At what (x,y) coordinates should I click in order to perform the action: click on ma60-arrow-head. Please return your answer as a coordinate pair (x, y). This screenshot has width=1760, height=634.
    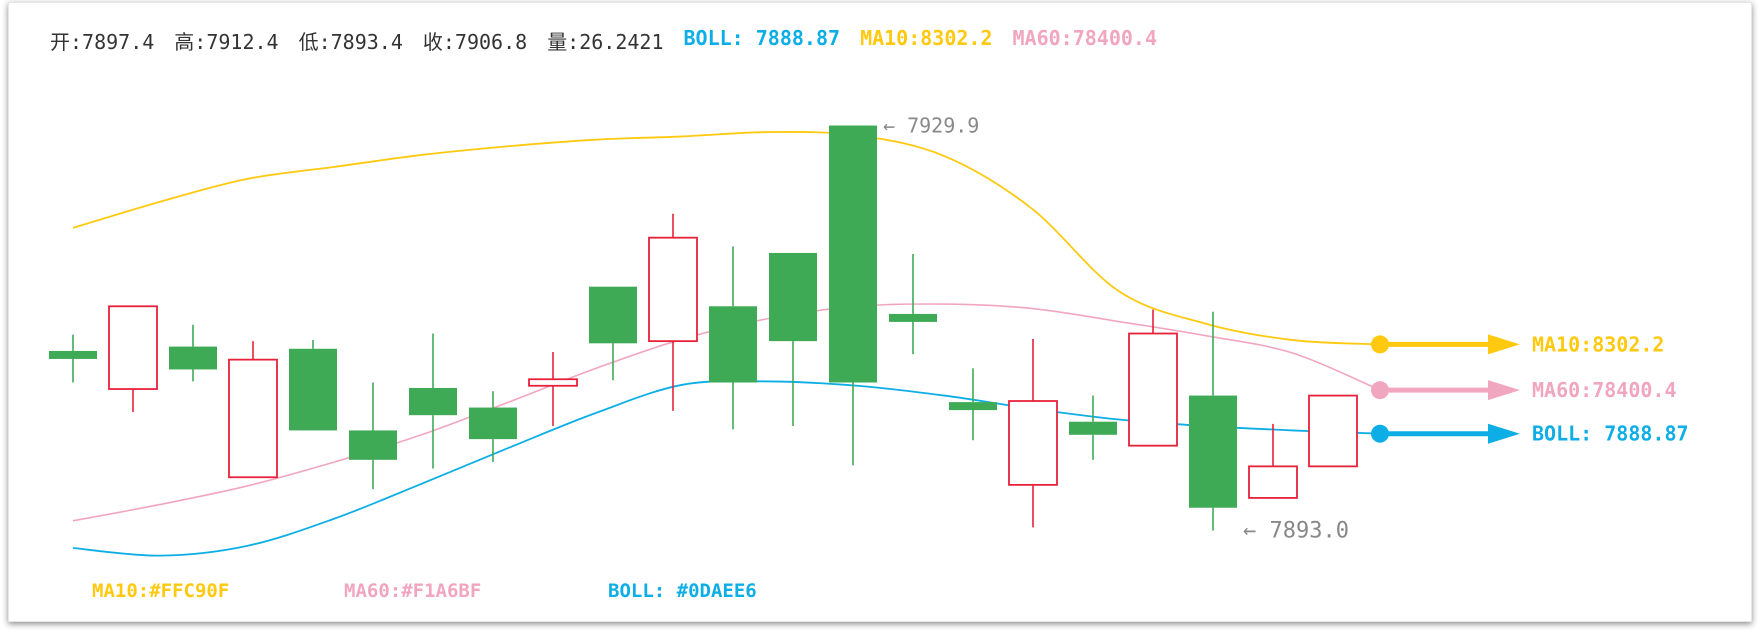
    Looking at the image, I should click on (1504, 390).